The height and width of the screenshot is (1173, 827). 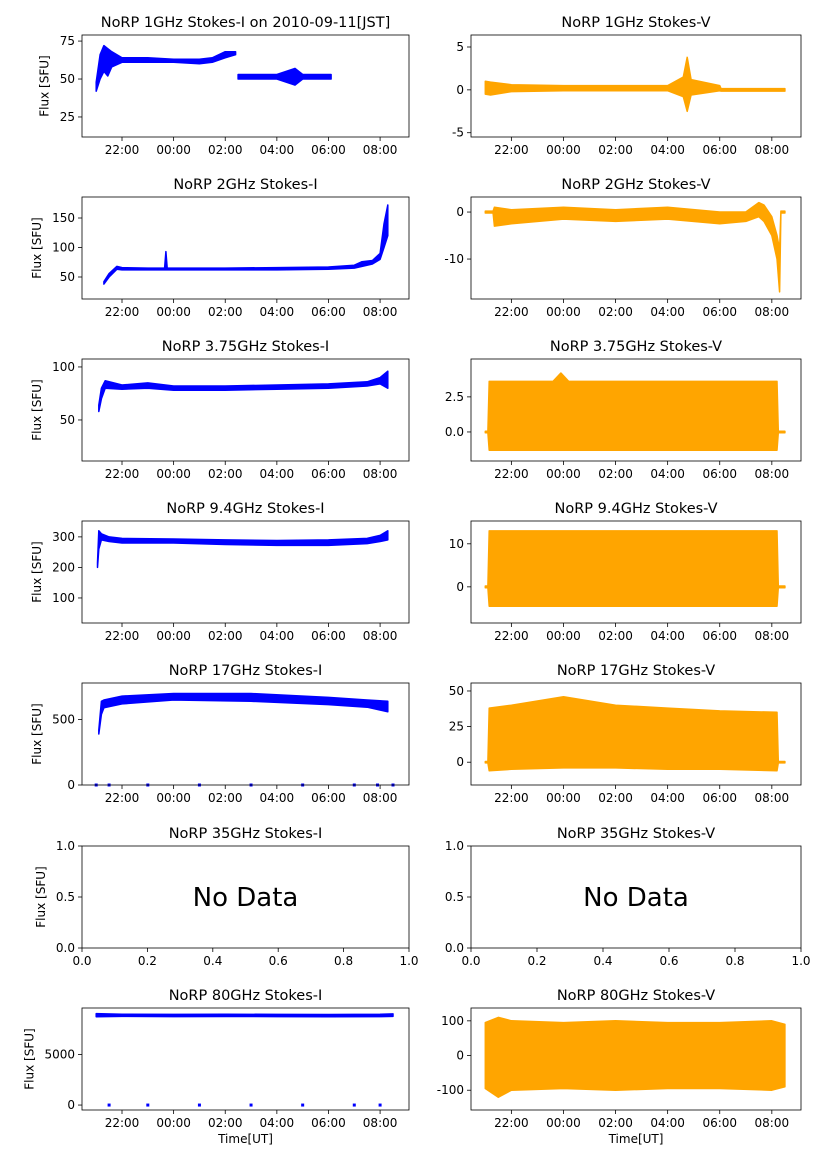 I want to click on panel-title: NoRP 80GHz Stokes-V, so click(x=636, y=996).